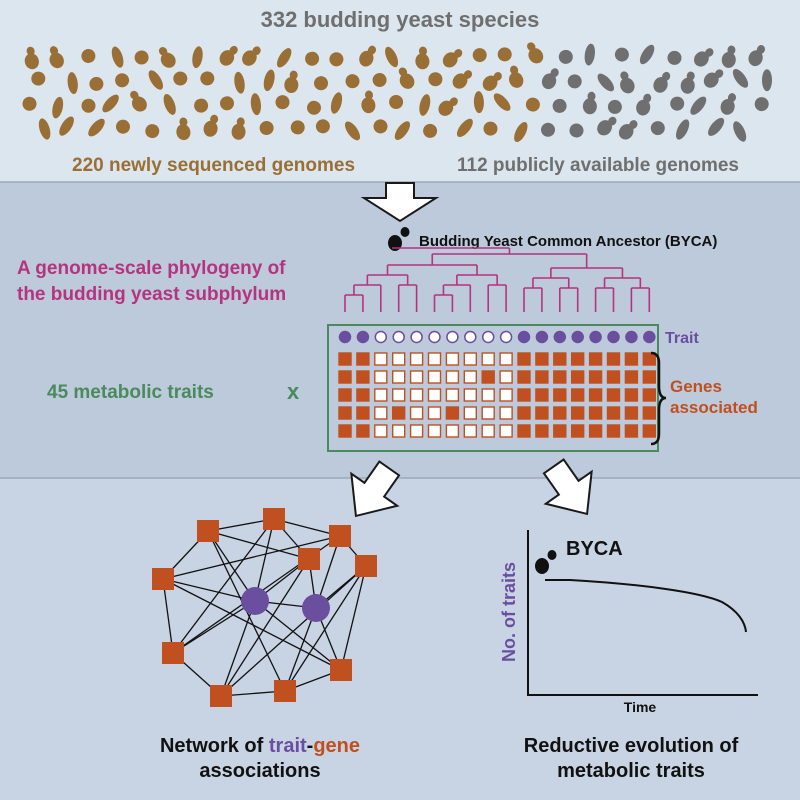 The width and height of the screenshot is (800, 800). I want to click on network-caption-line2: associations, so click(259, 771).